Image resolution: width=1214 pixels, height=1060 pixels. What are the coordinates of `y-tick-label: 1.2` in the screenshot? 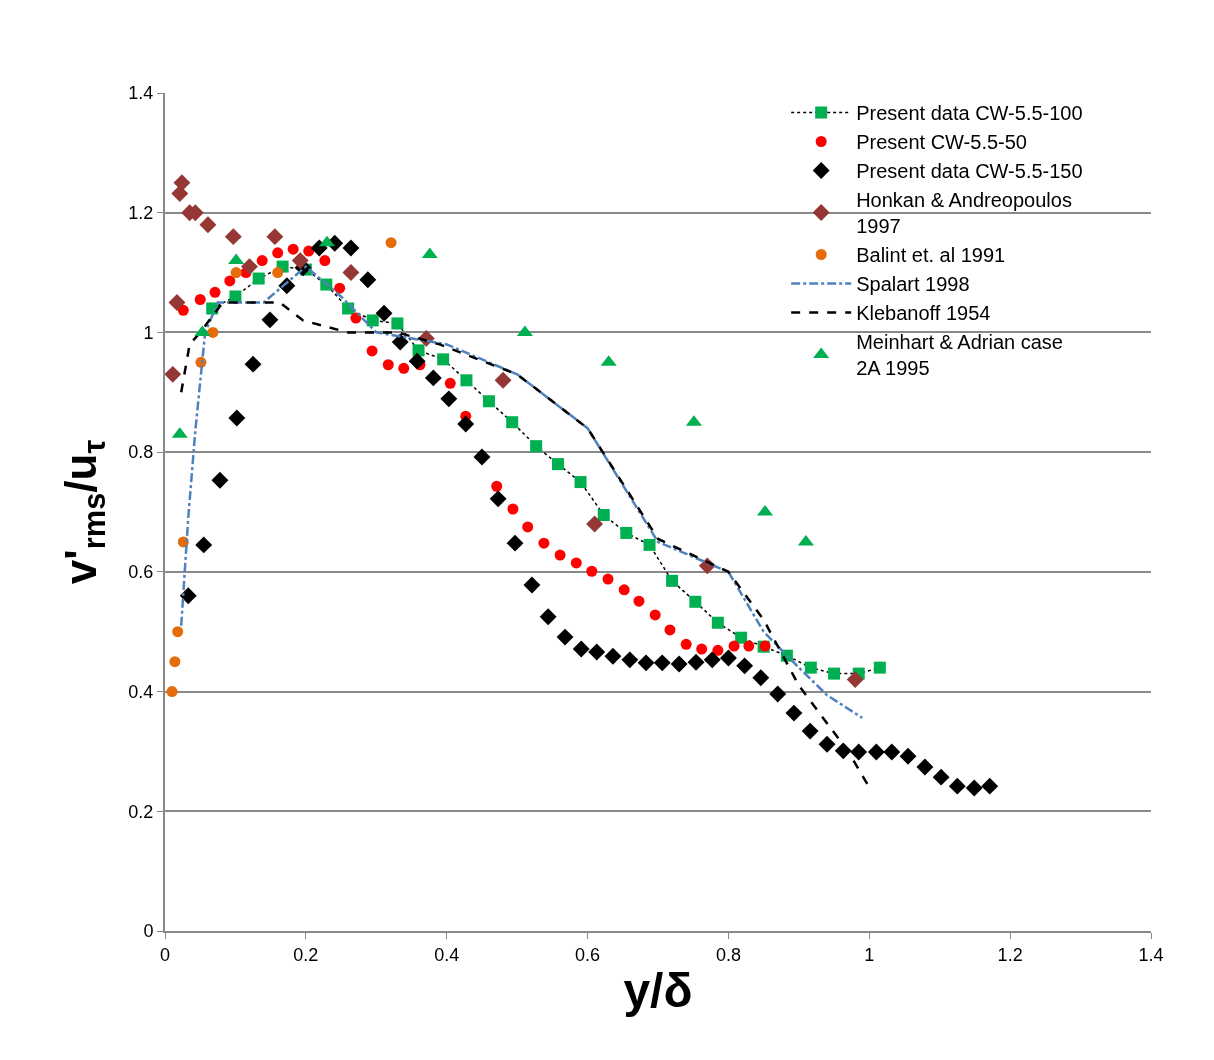 It's located at (141, 213).